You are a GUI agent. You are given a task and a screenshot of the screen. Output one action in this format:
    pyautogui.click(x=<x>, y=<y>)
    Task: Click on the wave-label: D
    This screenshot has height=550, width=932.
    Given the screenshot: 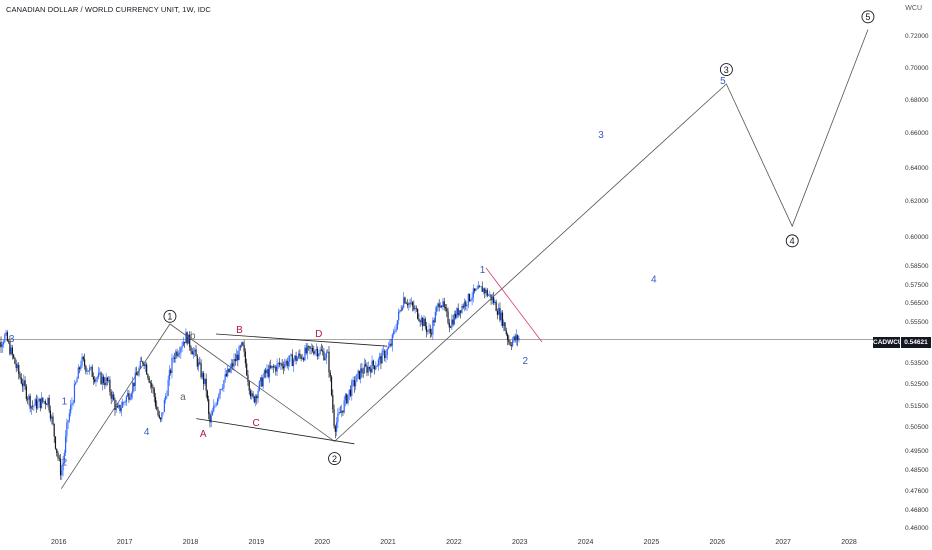 What is the action you would take?
    pyautogui.click(x=318, y=334)
    